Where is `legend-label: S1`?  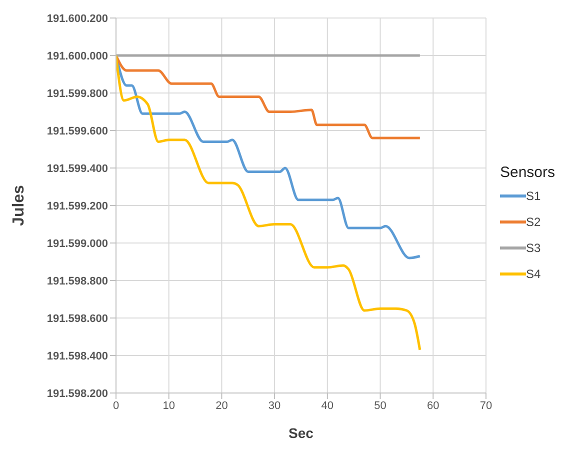 legend-label: S1 is located at coordinates (533, 195).